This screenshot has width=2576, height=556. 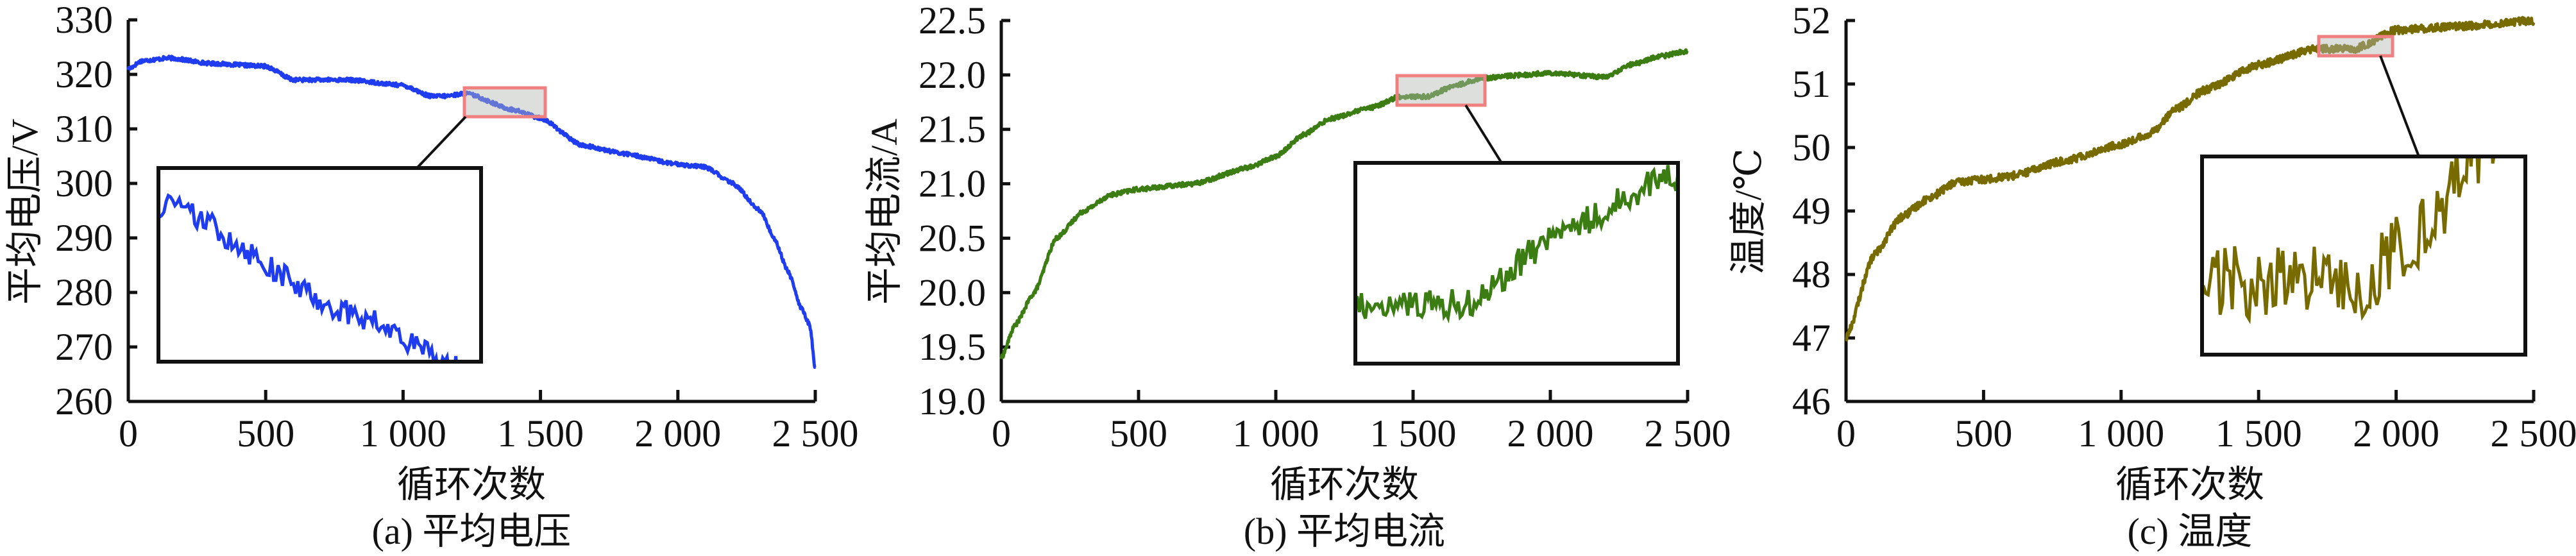 What do you see at coordinates (952, 238) in the screenshot?
I see `y-tick-label: 20.5` at bounding box center [952, 238].